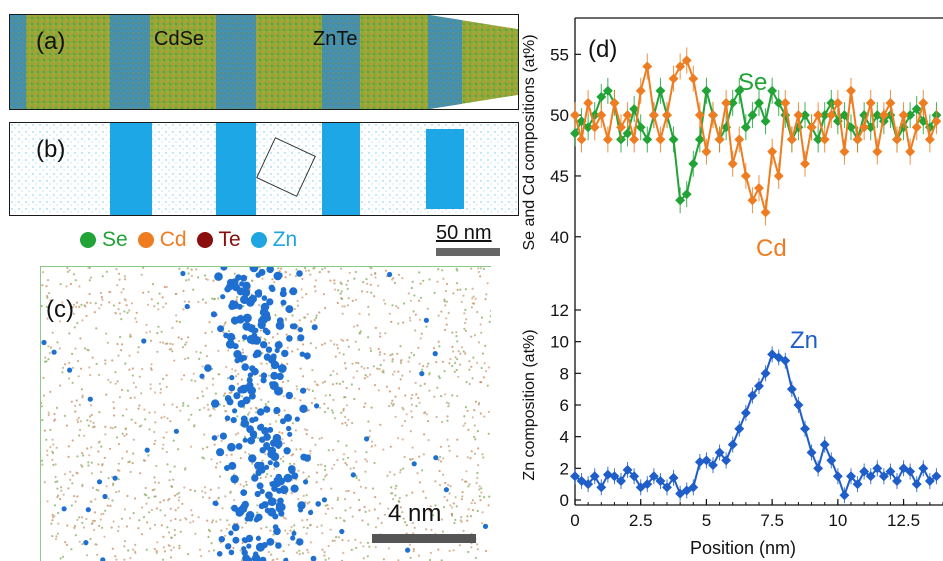 This screenshot has height=561, width=943. I want to click on y-tick-label: 2, so click(564, 468).